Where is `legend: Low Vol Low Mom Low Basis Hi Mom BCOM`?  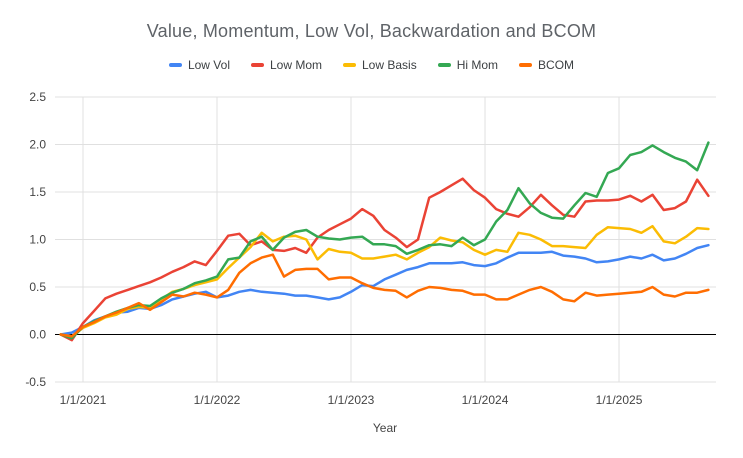
legend: Low Vol Low Mom Low Basis Hi Mom BCOM is located at coordinates (371, 65).